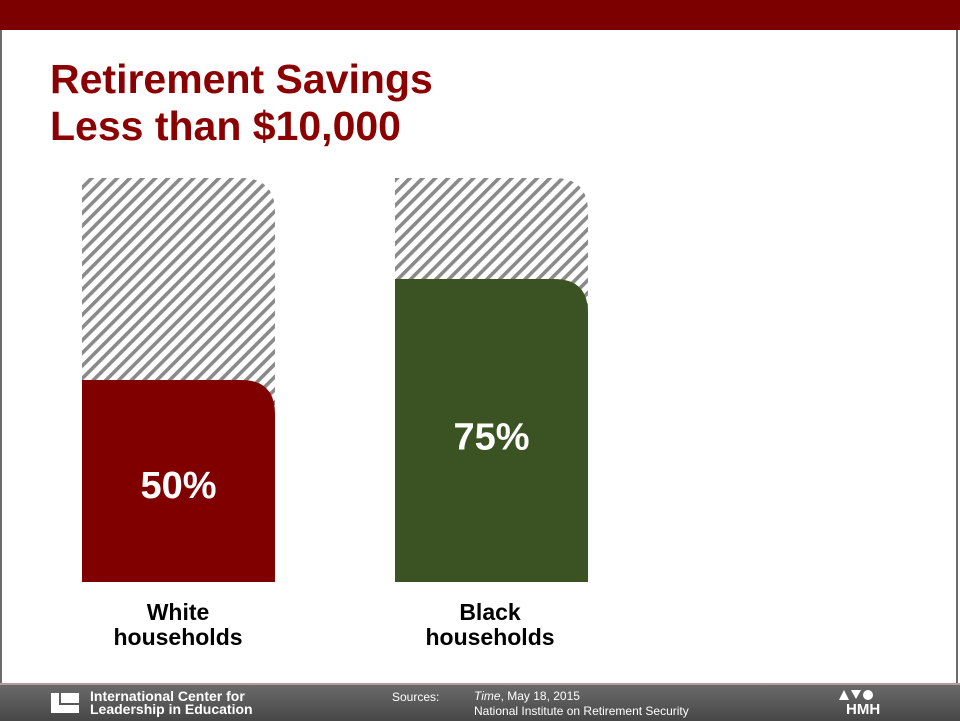 This screenshot has width=960, height=721. What do you see at coordinates (167, 696) in the screenshot?
I see `org-line-1: International Center for` at bounding box center [167, 696].